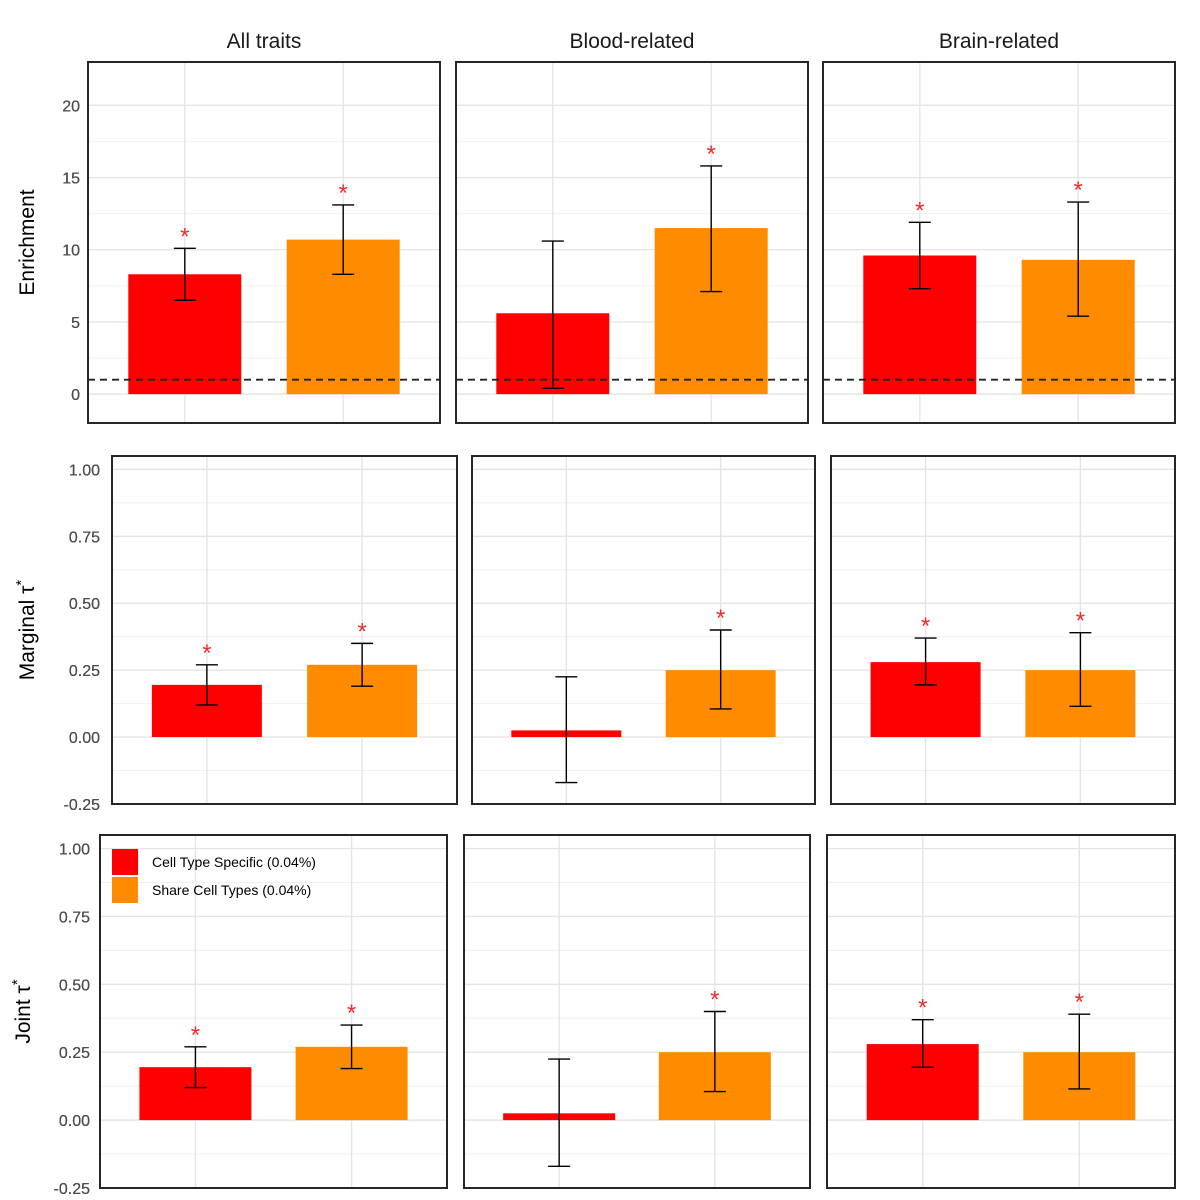  I want to click on y-axis-label-text: Joint τ, so click(23, 1013).